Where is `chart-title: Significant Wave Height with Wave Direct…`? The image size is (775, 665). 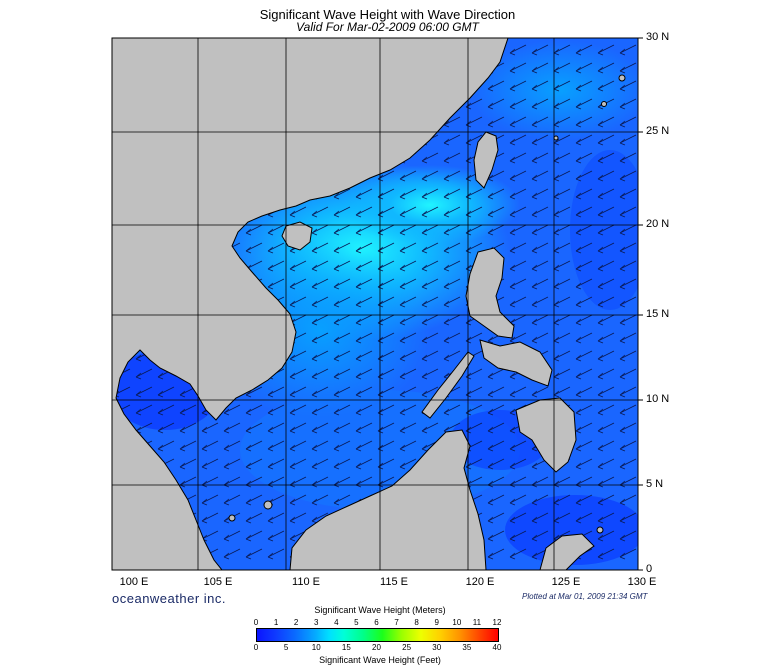
chart-title: Significant Wave Height with Wave Direct… is located at coordinates (387, 14).